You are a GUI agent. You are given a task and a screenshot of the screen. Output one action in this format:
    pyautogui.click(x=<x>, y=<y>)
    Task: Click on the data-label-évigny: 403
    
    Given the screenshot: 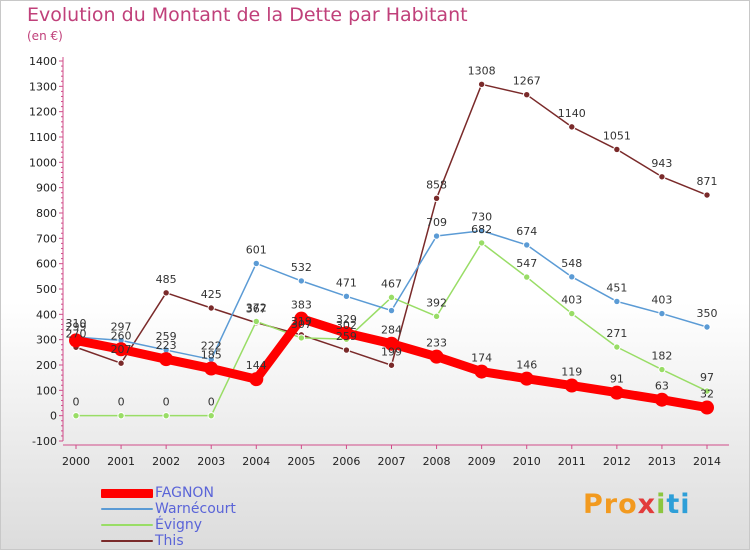 What is the action you would take?
    pyautogui.click(x=571, y=300)
    